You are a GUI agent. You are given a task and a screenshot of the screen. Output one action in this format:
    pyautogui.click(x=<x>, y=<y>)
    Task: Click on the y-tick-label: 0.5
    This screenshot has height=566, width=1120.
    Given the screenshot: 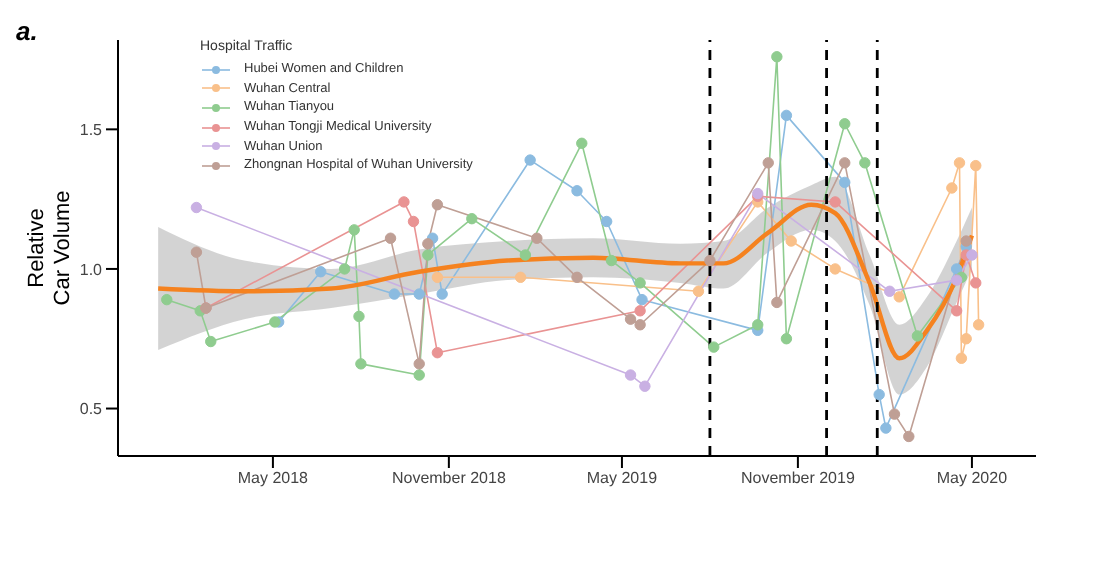 What is the action you would take?
    pyautogui.click(x=91, y=409)
    